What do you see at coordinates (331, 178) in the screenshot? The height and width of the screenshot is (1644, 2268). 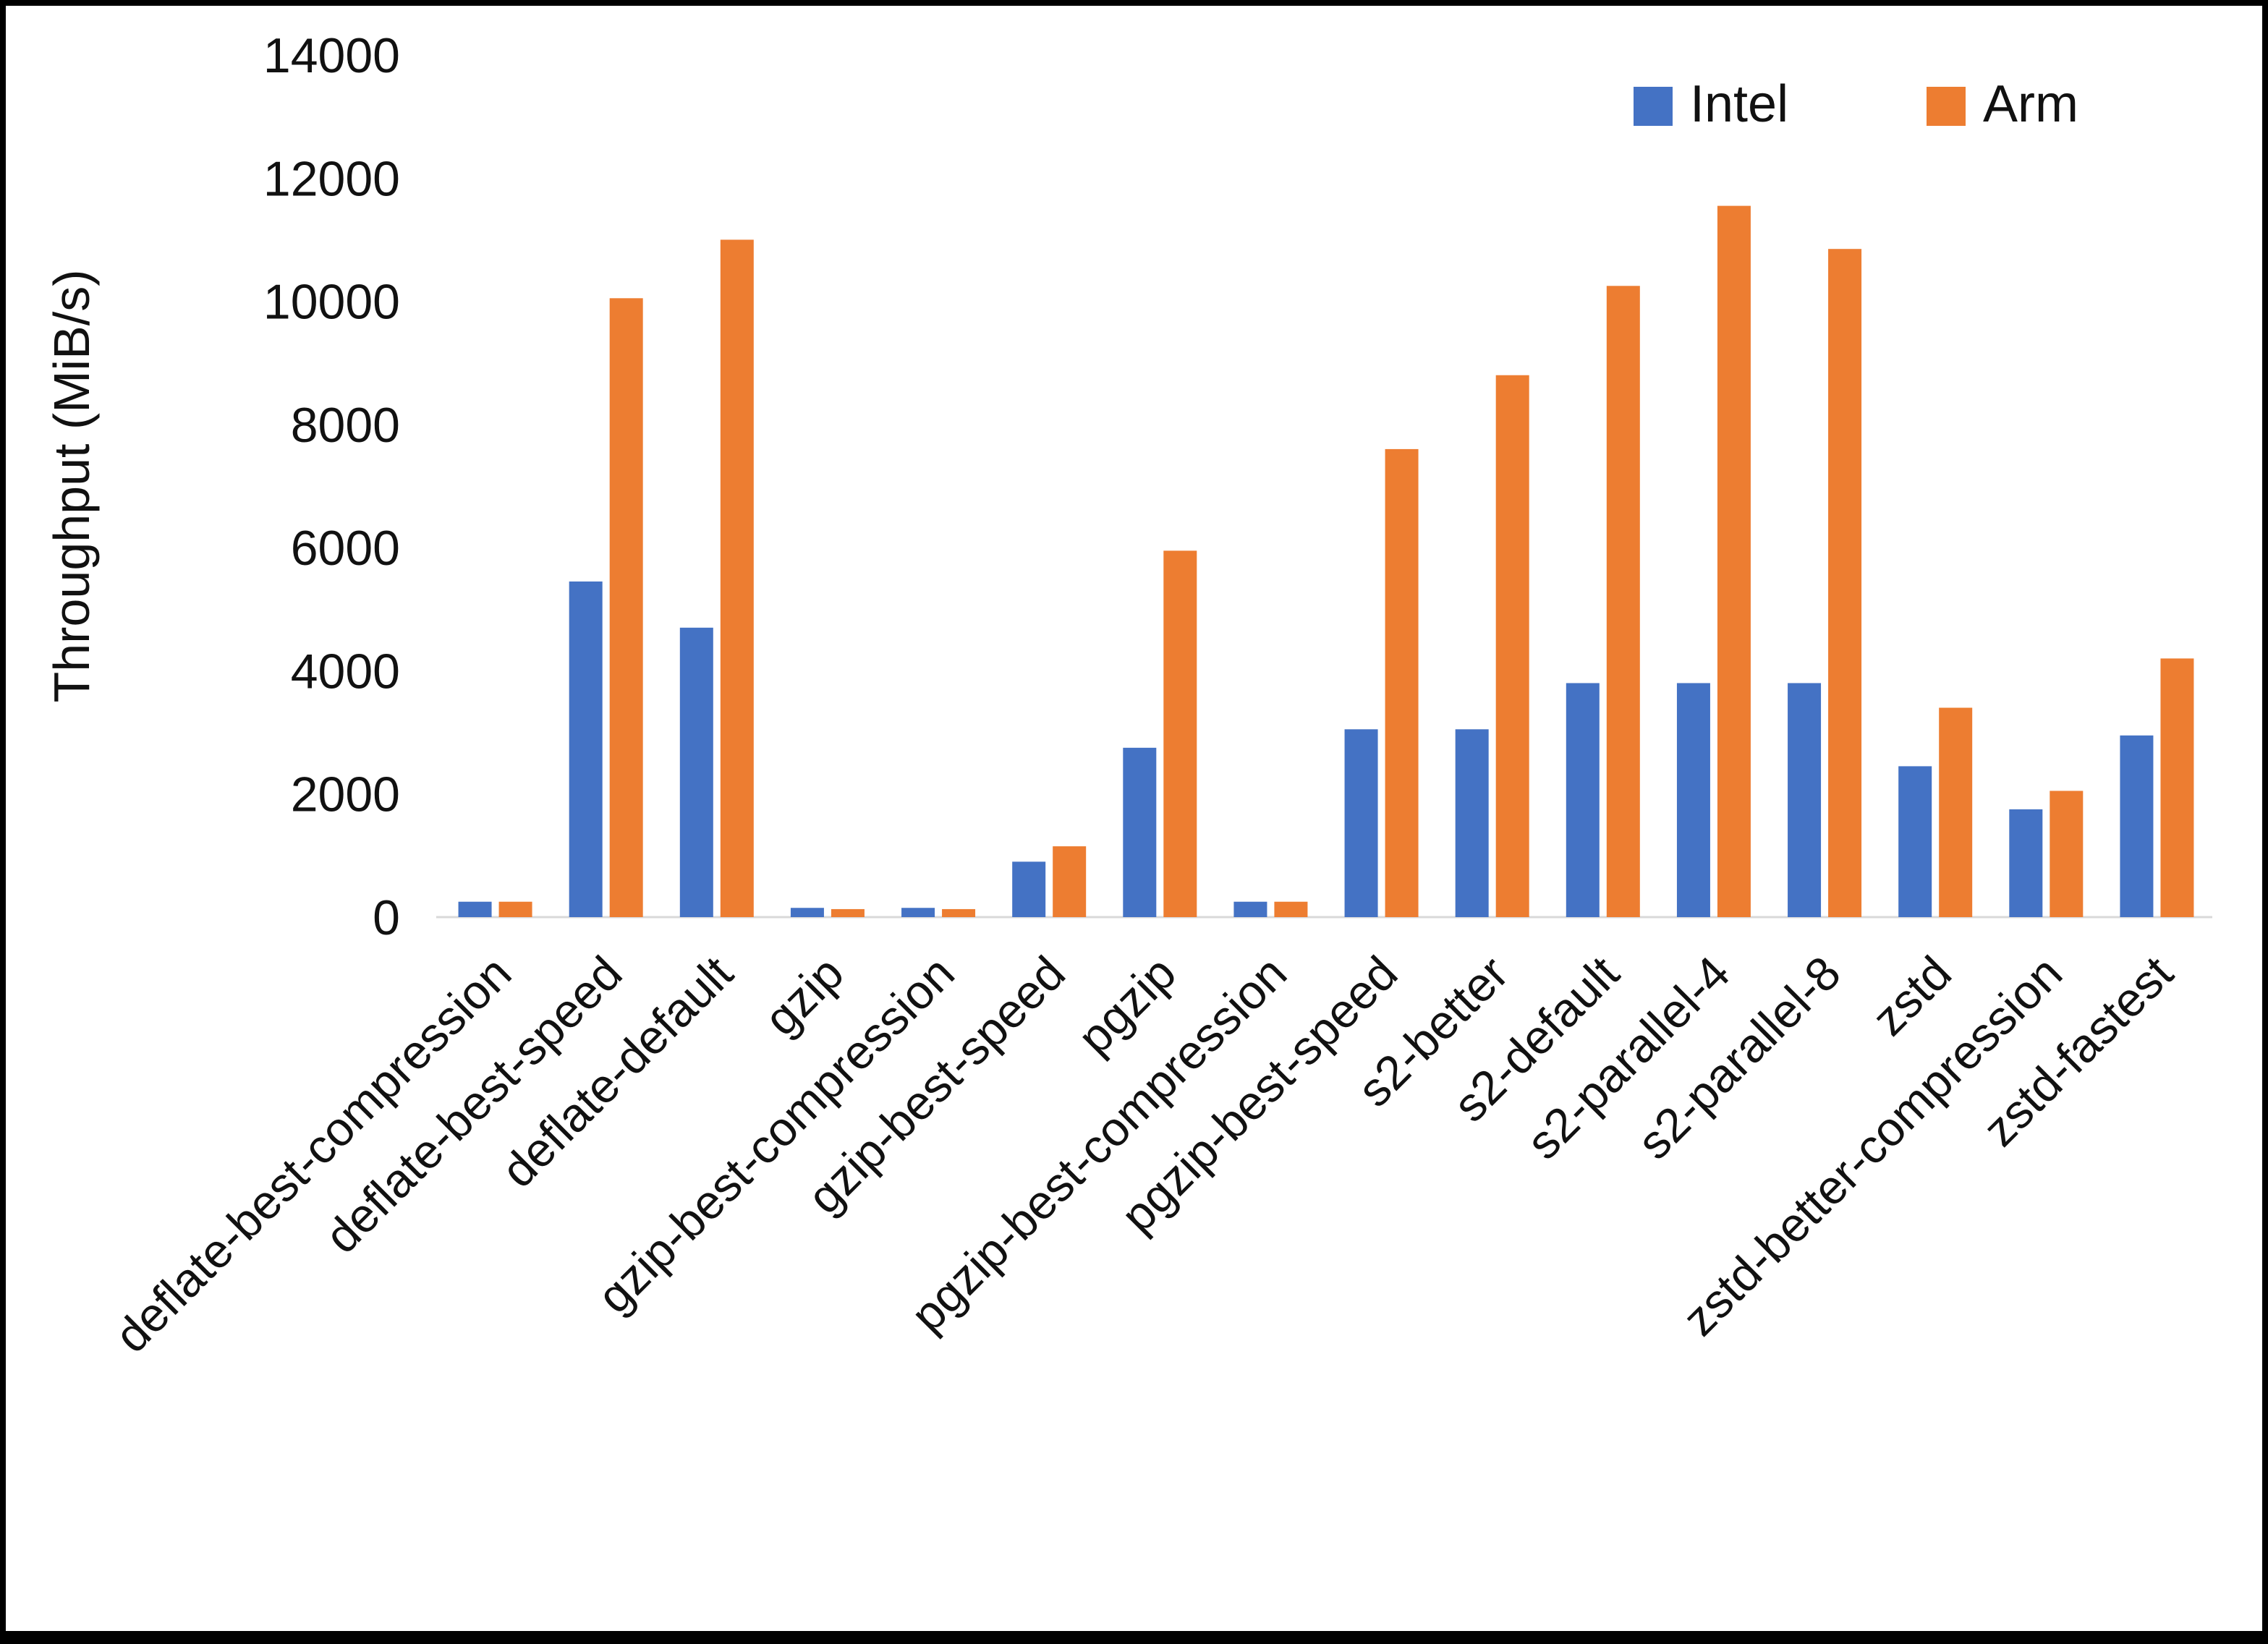 I see `y-tick-label: 12000` at bounding box center [331, 178].